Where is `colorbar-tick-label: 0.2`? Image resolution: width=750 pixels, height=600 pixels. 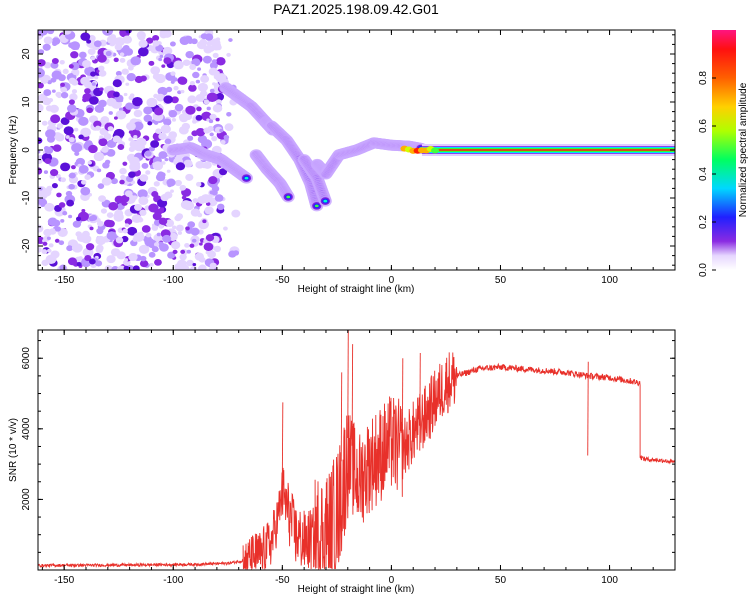
colorbar-tick-label: 0.2 is located at coordinates (703, 222).